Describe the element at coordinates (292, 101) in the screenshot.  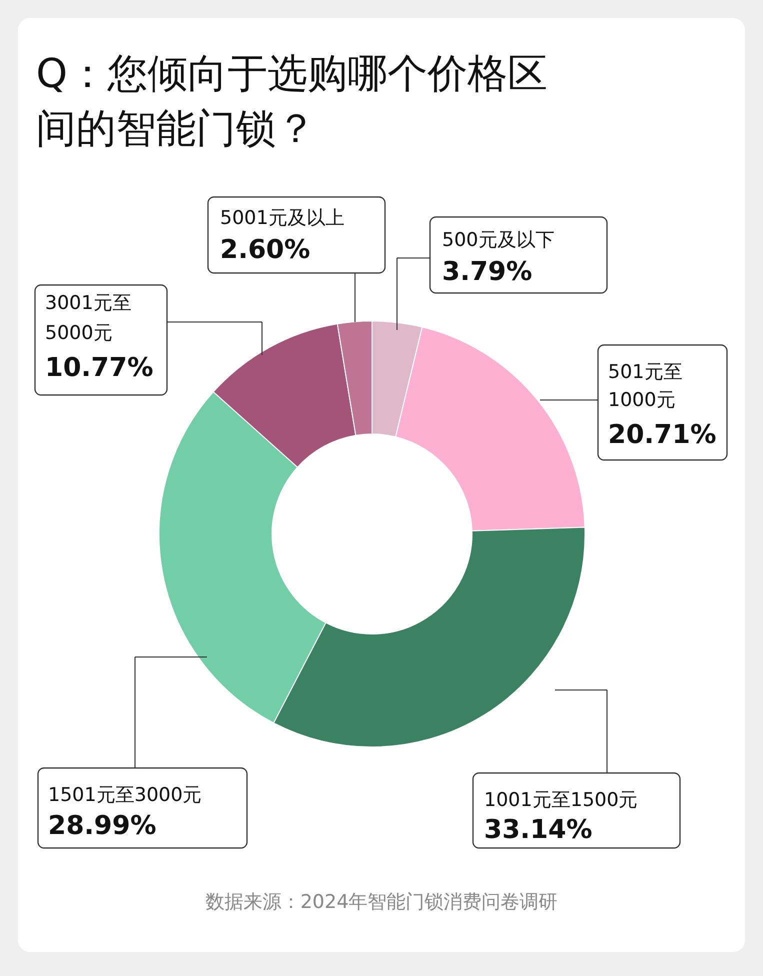
I see `chart-title: Q：您倾向于选购哪个价格区间的智能门锁？` at that location.